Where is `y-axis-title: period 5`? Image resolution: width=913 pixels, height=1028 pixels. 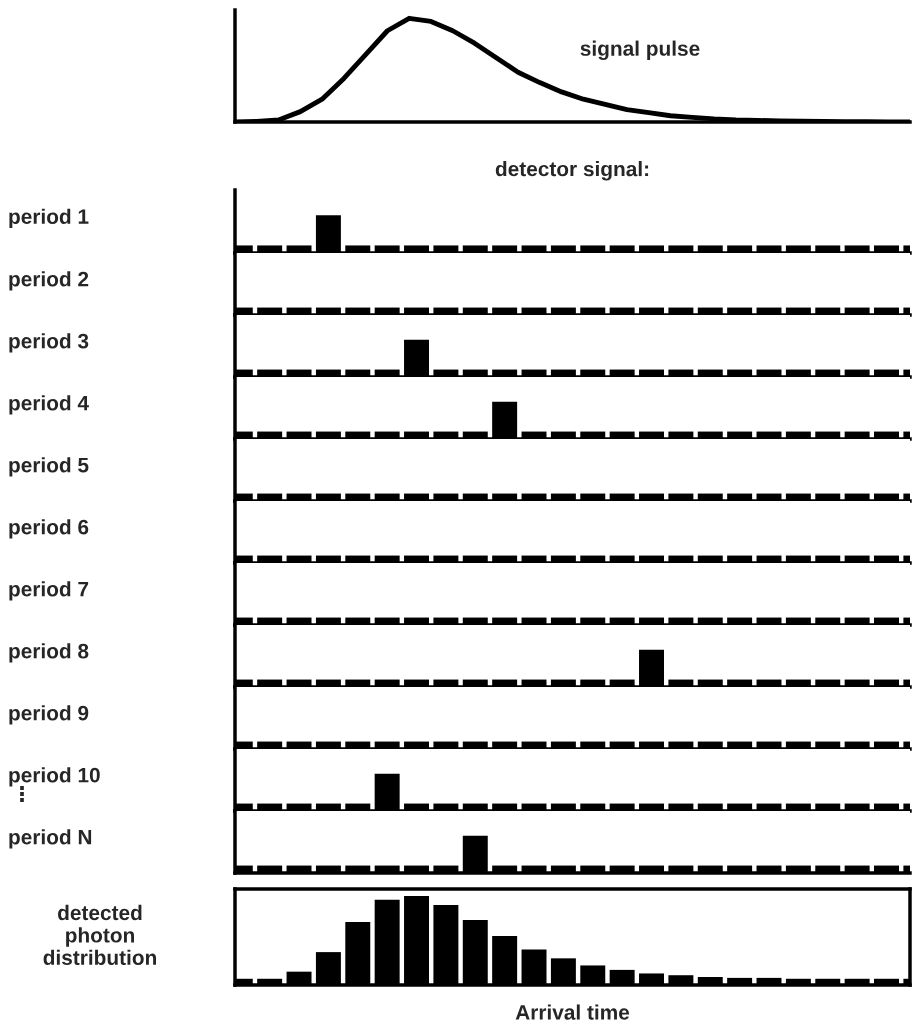
y-axis-title: period 5 is located at coordinates (49, 467).